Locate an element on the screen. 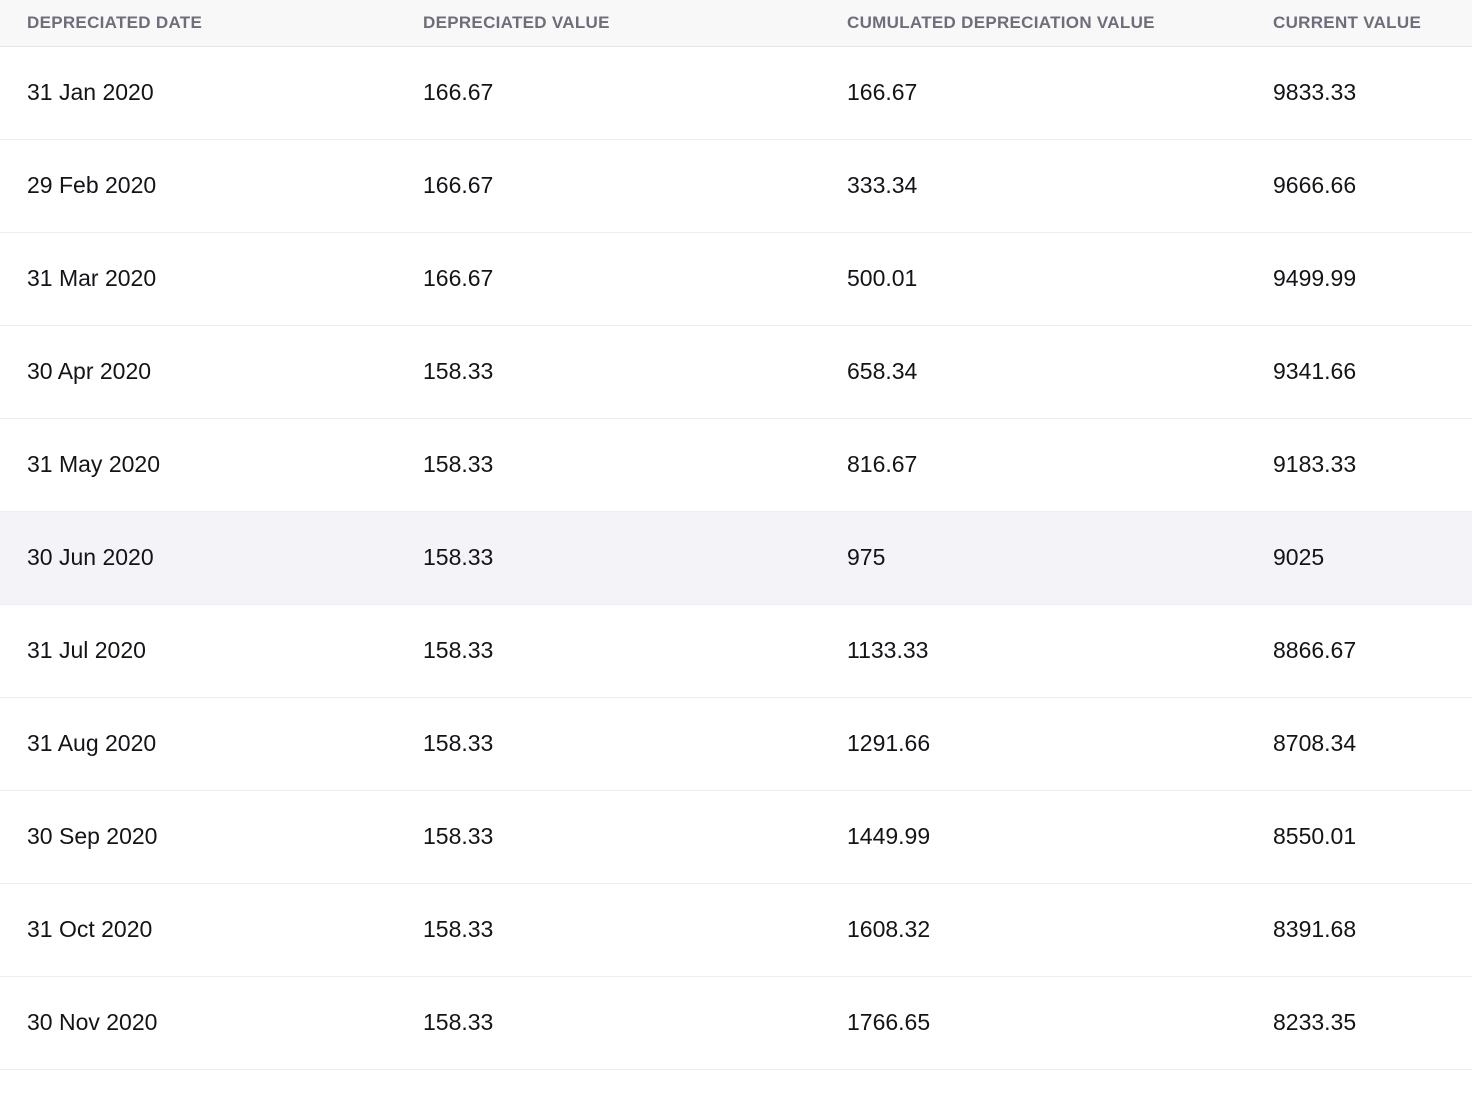 This screenshot has width=1472, height=1094. depreciated-date-cell: 31 Jan 2020 is located at coordinates (211, 93).